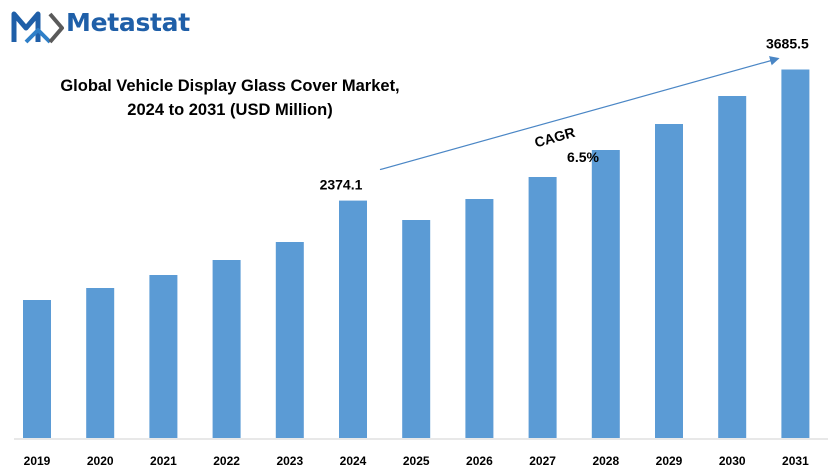  I want to click on bar-2020, so click(100, 363).